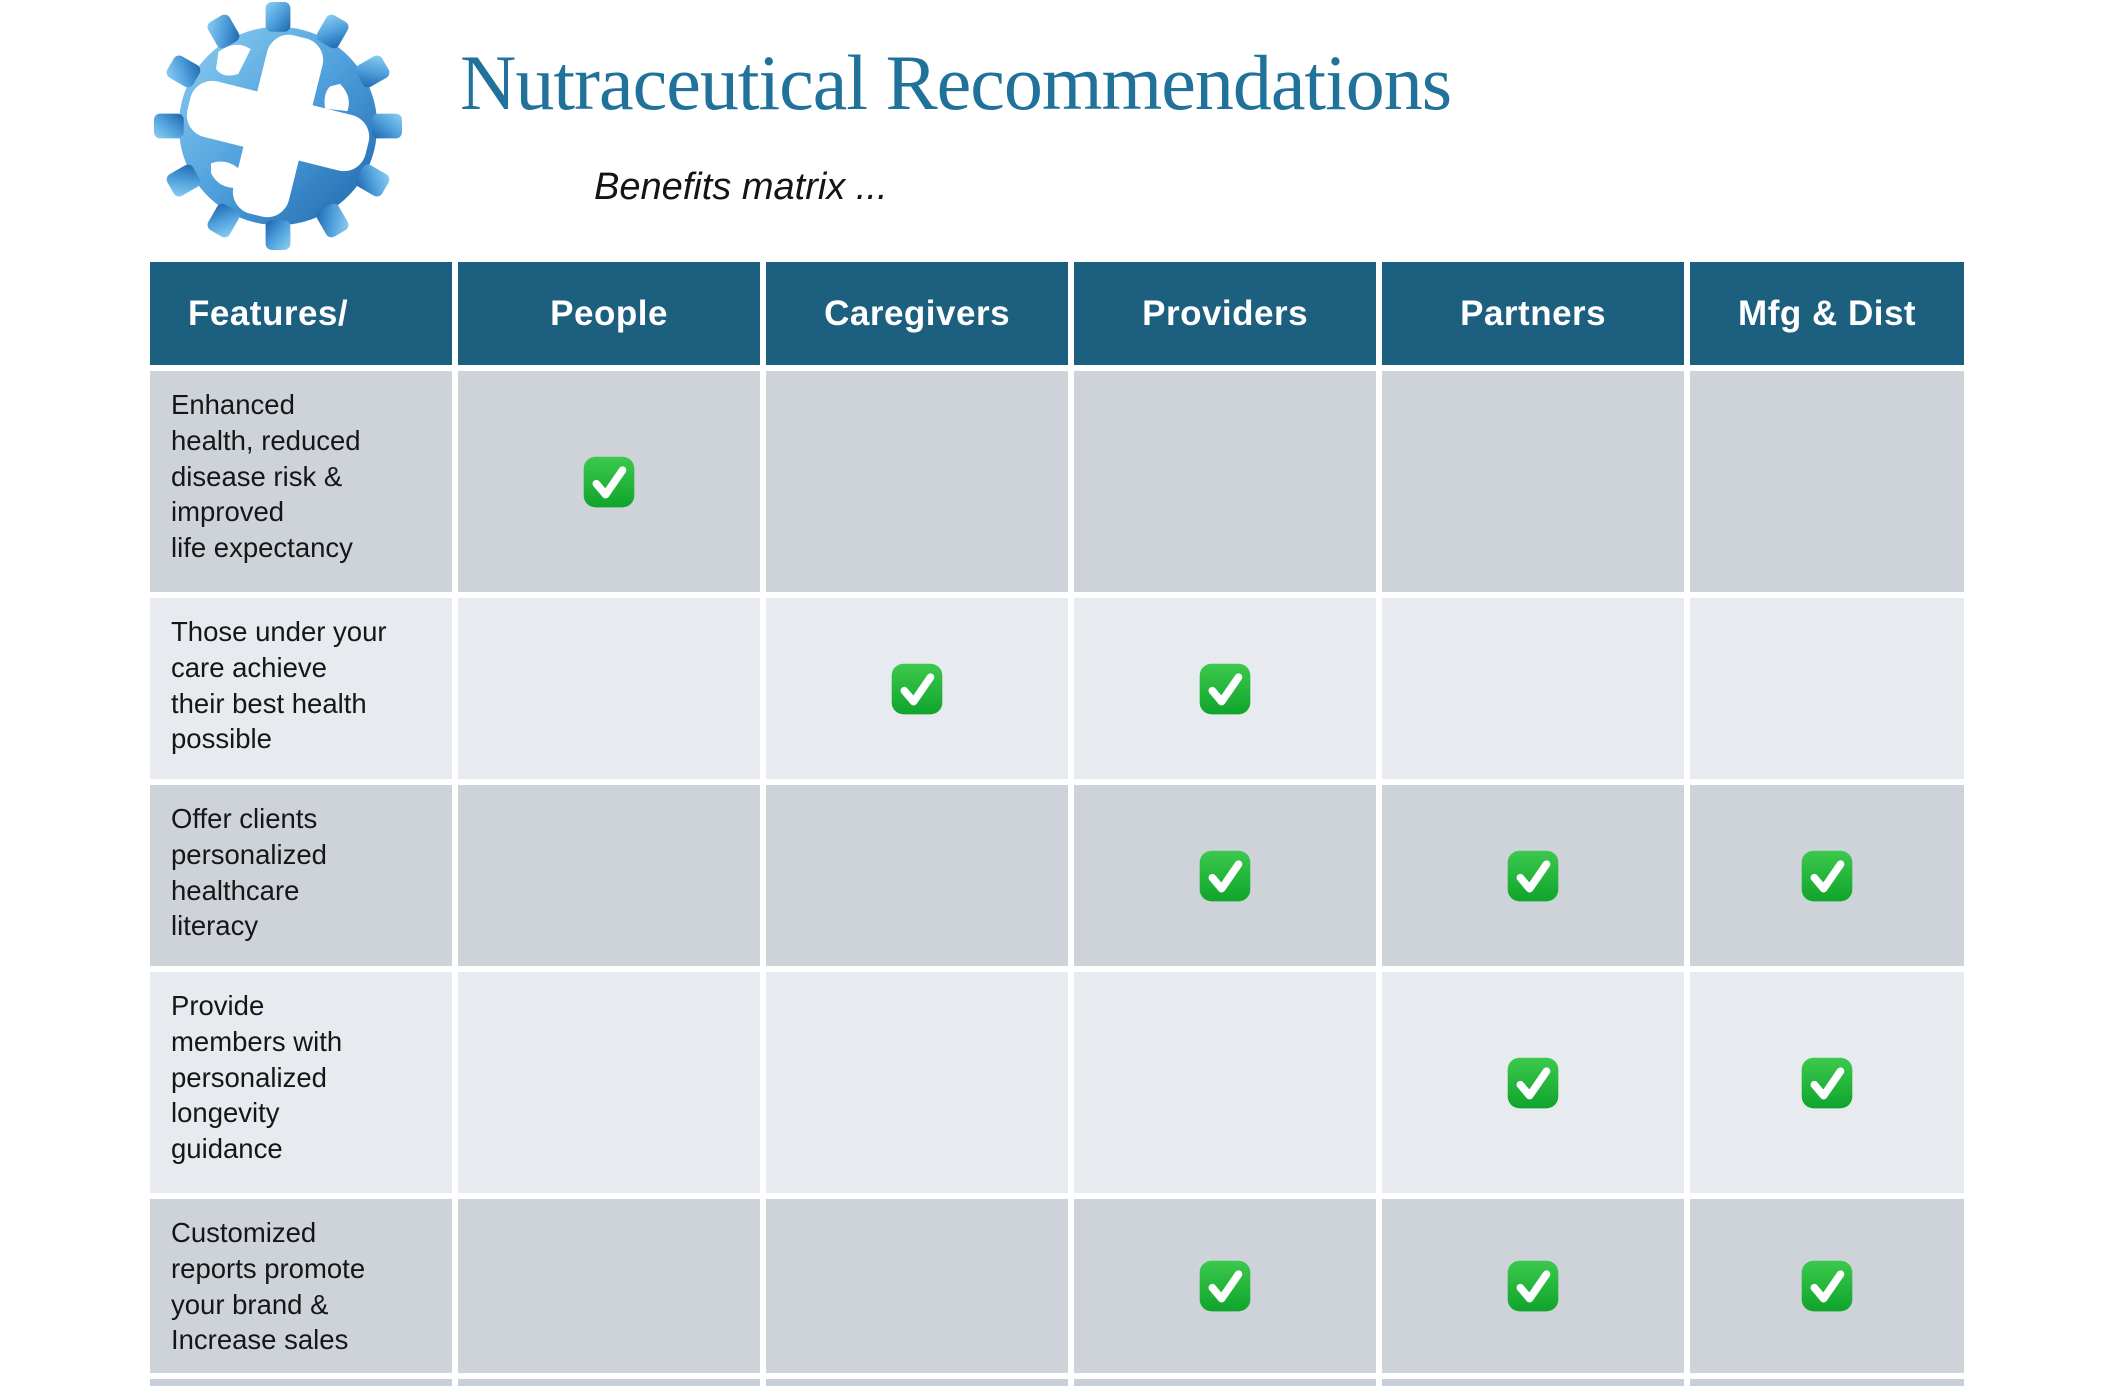  What do you see at coordinates (609, 313) in the screenshot?
I see `column-header-people: People` at bounding box center [609, 313].